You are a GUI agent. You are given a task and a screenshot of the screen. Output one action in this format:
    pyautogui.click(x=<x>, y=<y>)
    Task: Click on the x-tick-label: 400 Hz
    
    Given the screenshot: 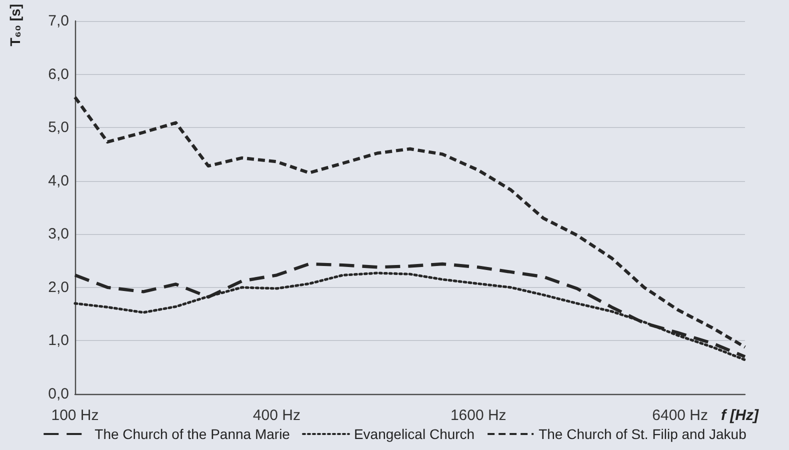 What is the action you would take?
    pyautogui.click(x=276, y=415)
    